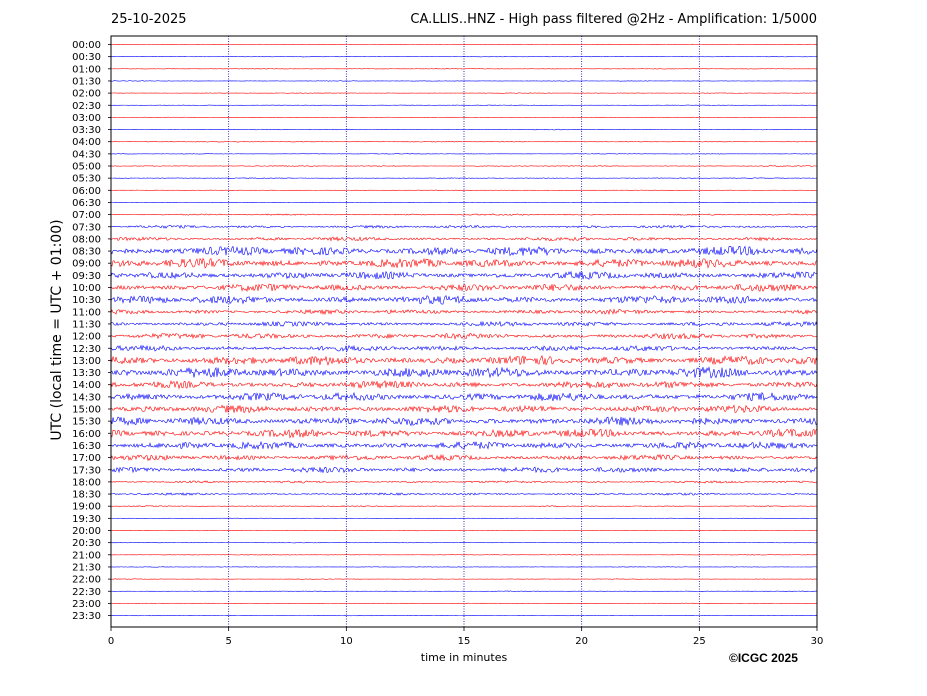 Image resolution: width=927 pixels, height=696 pixels. What do you see at coordinates (464, 300) in the screenshot?
I see `trace-10:30` at bounding box center [464, 300].